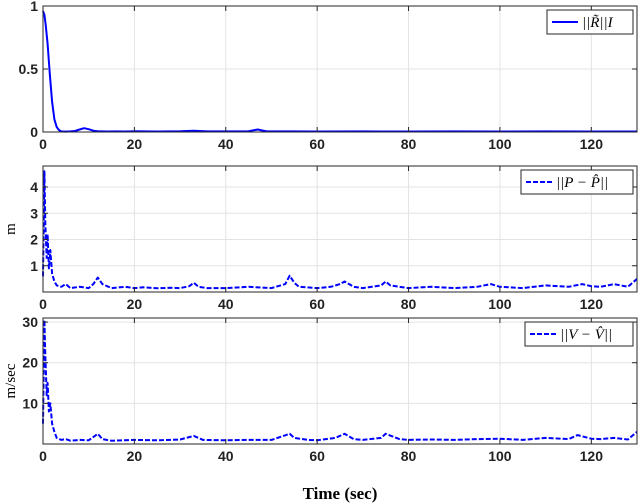  I want to click on y-tick-label: 3, so click(34, 213).